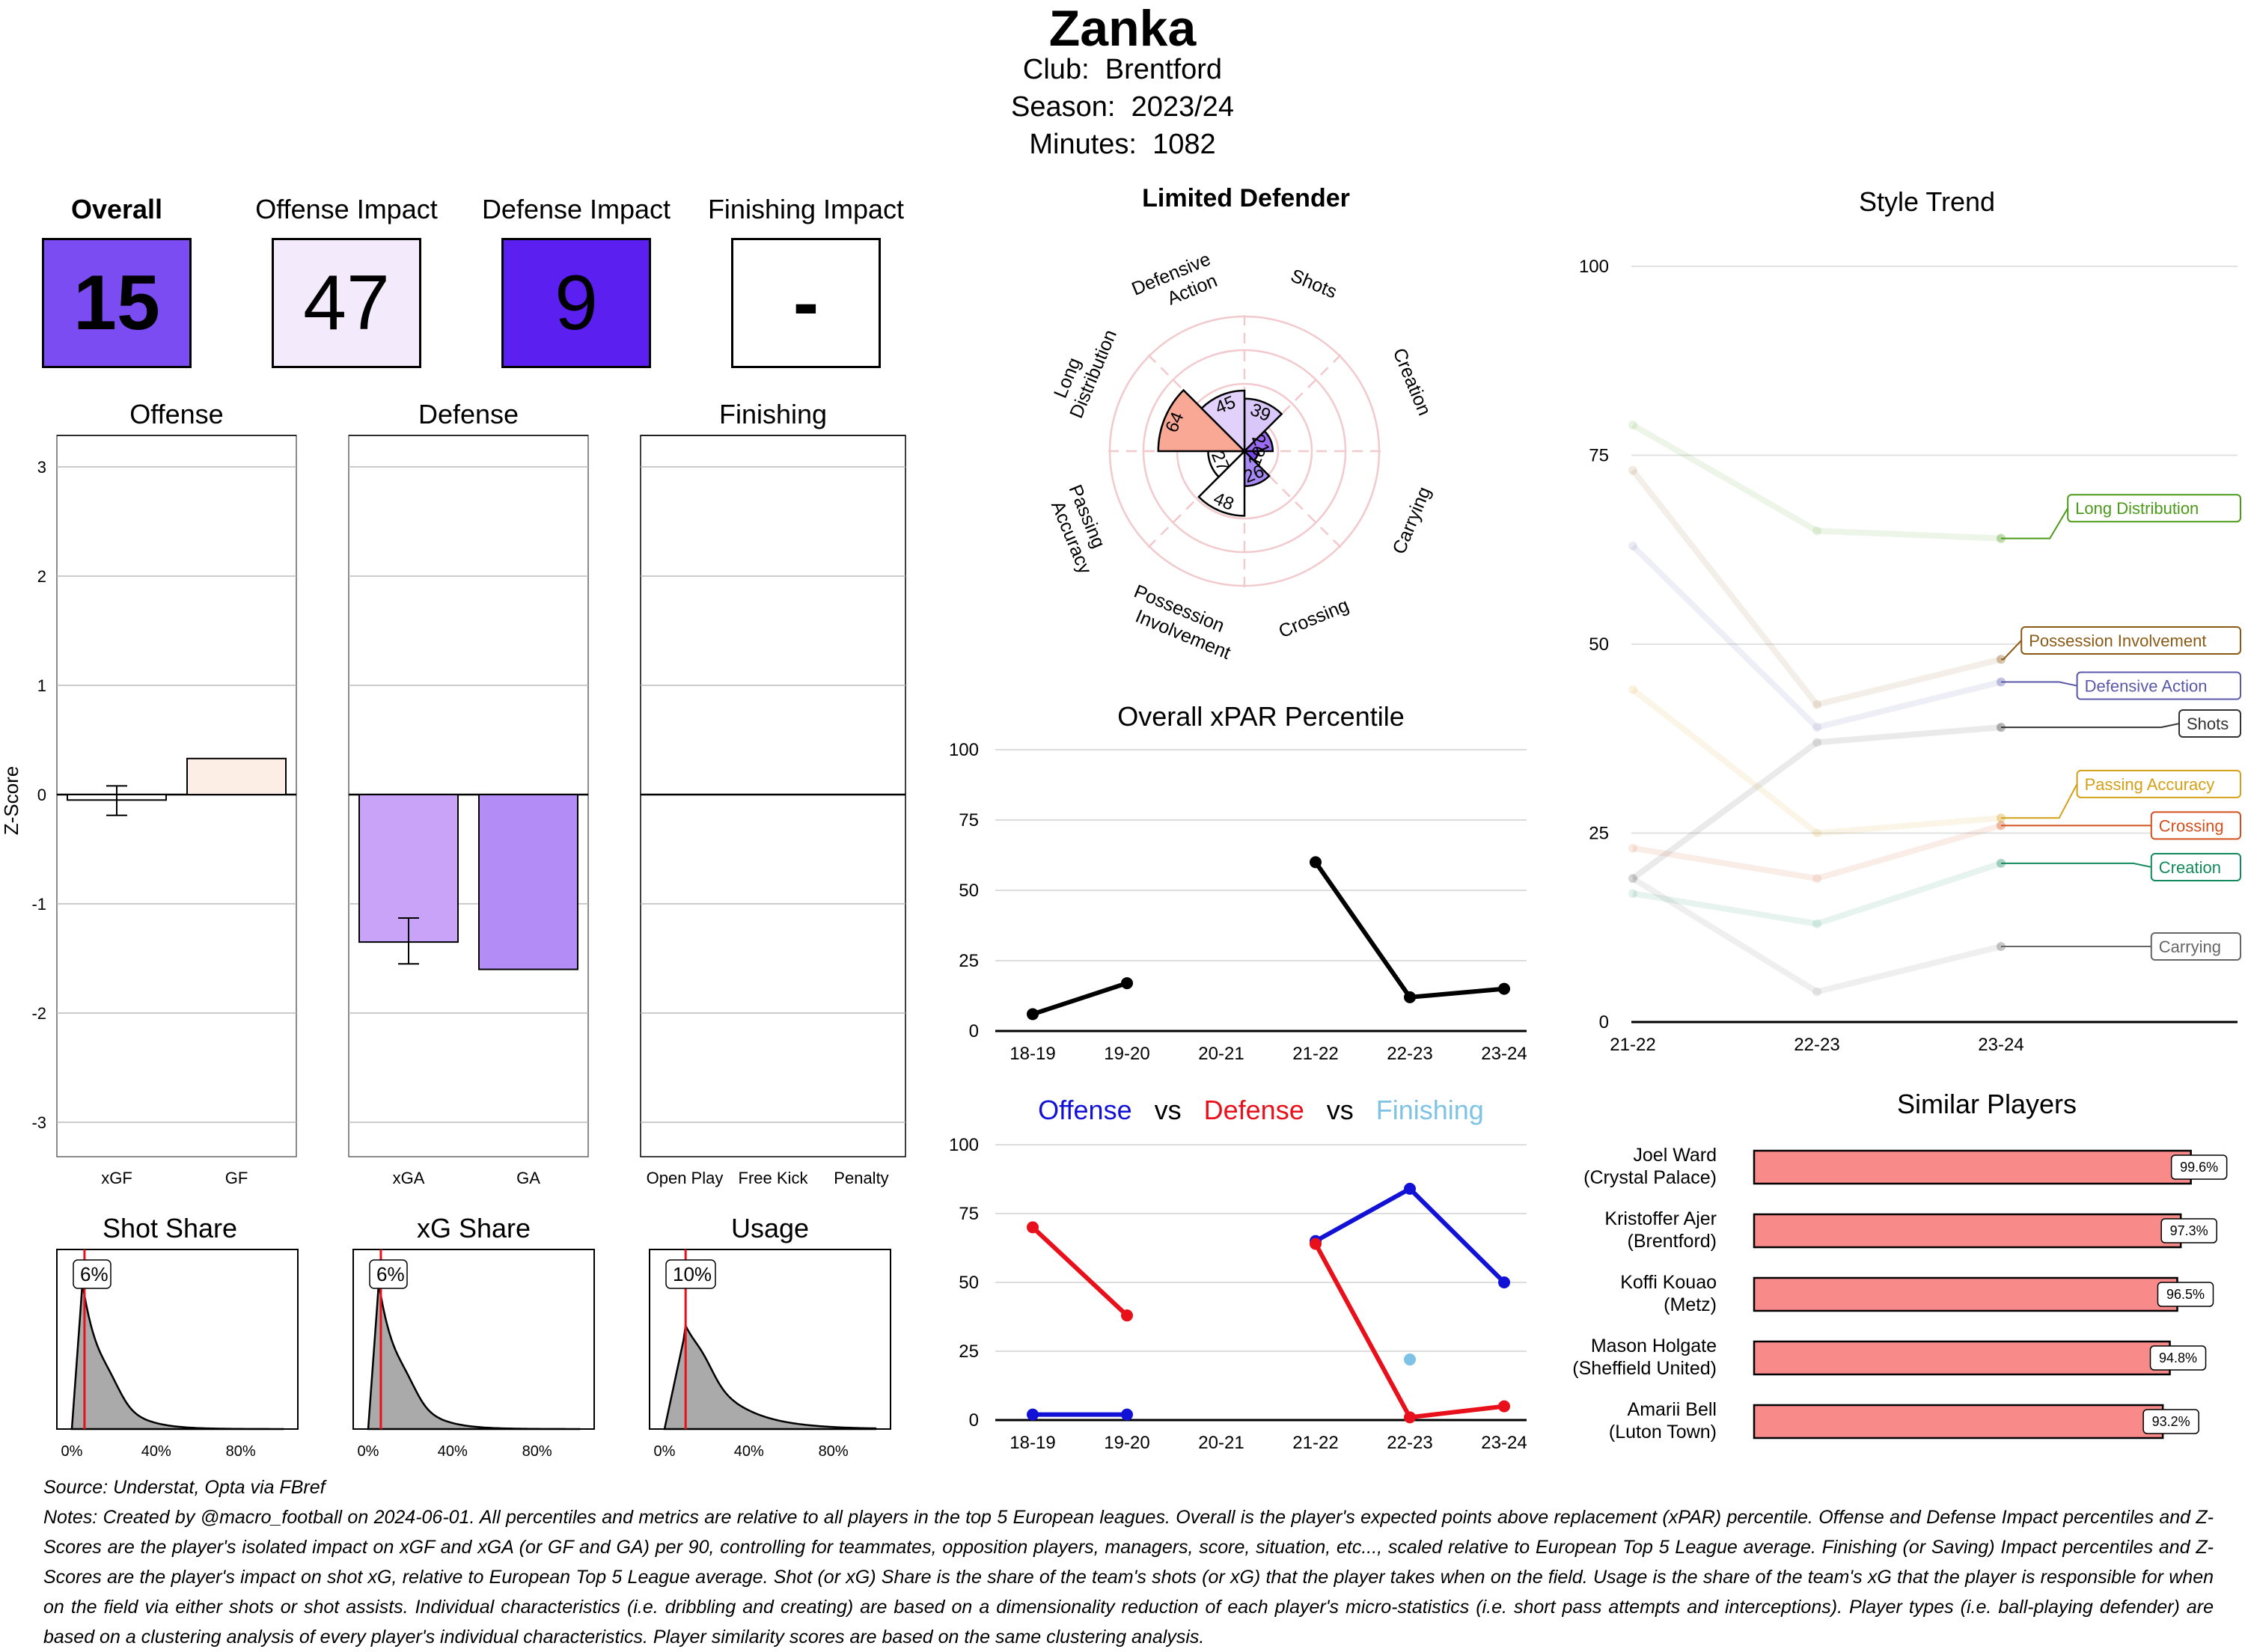  I want to click on trend-label: Crossing, so click(2191, 825).